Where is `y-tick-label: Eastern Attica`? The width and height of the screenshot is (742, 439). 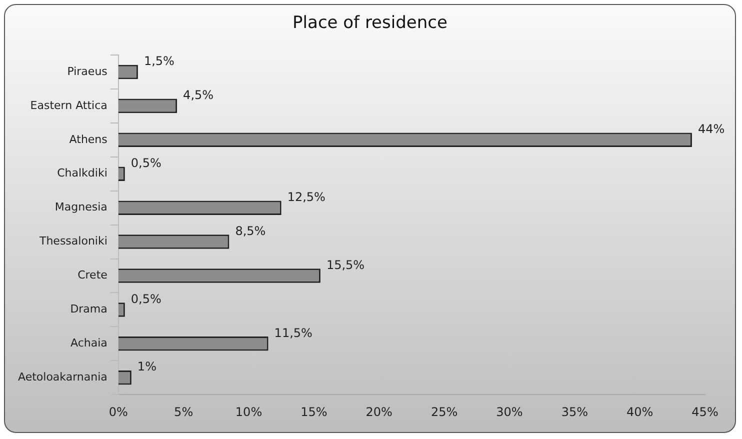 y-tick-label: Eastern Attica is located at coordinates (69, 105).